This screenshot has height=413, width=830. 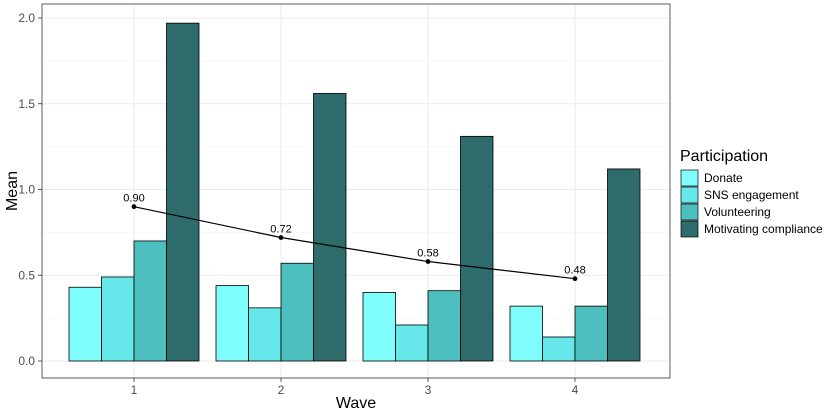 I want to click on y-axis-title: Mean, so click(x=12, y=191).